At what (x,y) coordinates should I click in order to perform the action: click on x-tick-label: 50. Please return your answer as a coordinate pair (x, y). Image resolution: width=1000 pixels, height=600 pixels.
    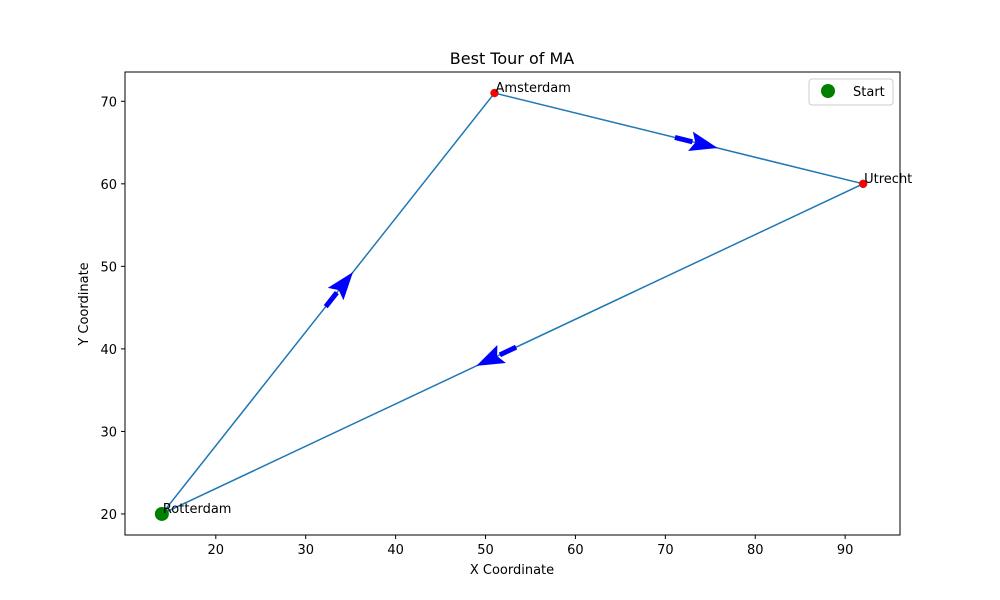
    Looking at the image, I should click on (485, 550).